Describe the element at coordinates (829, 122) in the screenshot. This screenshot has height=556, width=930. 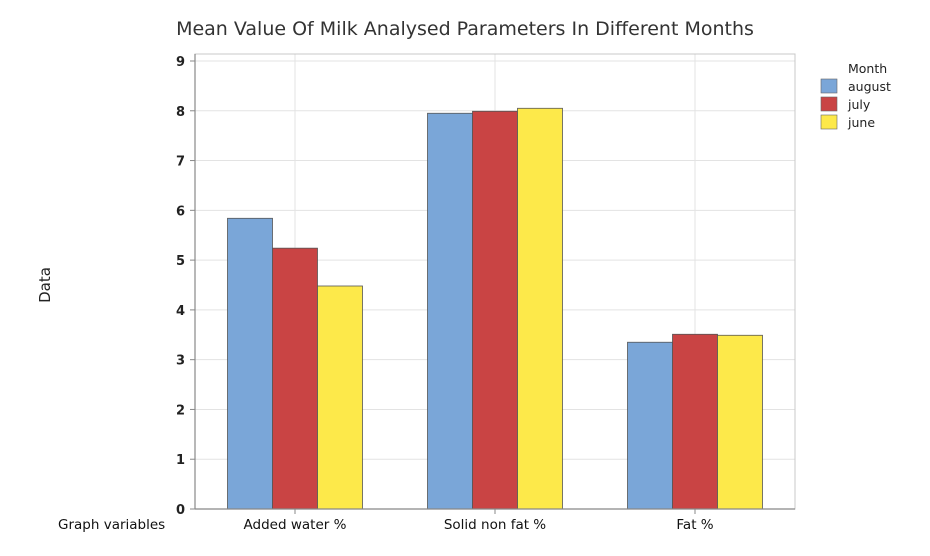
I see `legend-swatch-june` at that location.